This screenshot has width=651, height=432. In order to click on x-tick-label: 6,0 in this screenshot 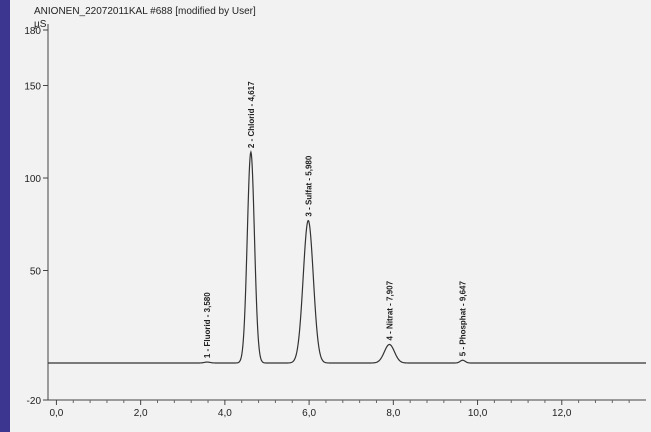, I will do `click(309, 413)`.